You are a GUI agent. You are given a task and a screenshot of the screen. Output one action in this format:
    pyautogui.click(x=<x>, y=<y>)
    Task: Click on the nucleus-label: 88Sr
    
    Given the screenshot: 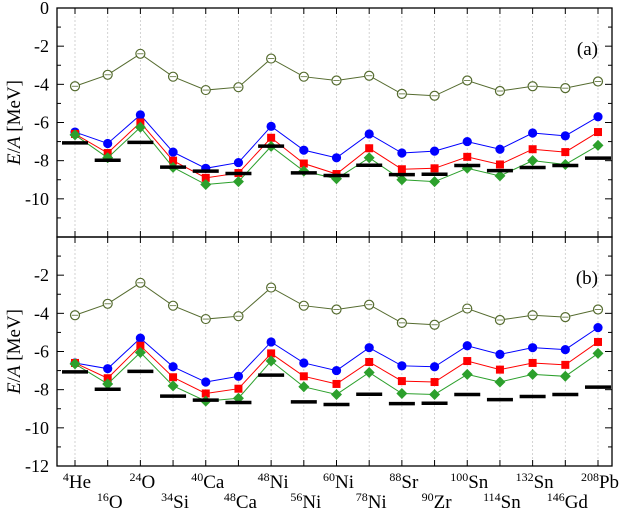 What is the action you would take?
    pyautogui.click(x=404, y=481)
    